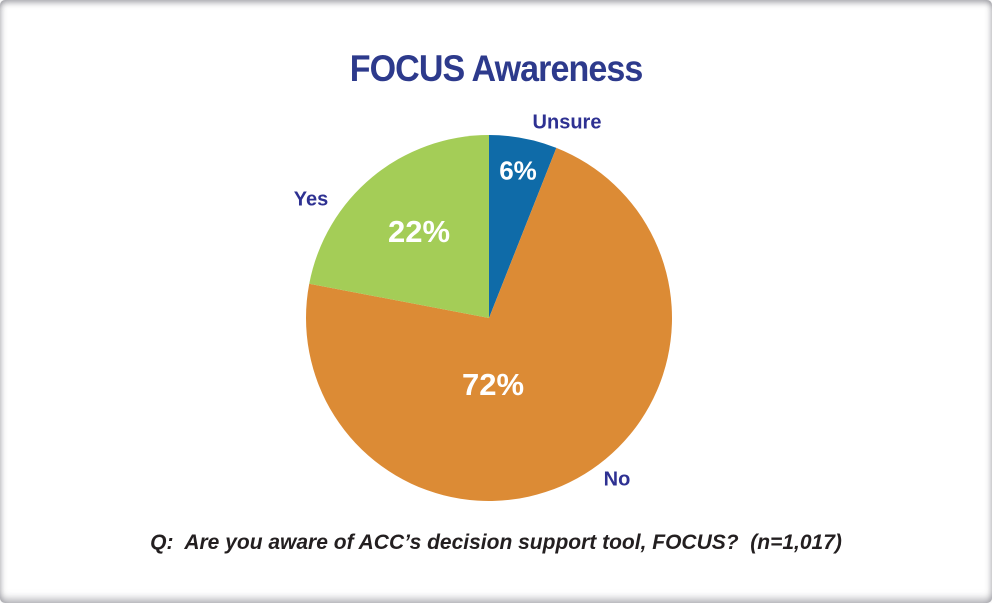  Describe the element at coordinates (523, 226) in the screenshot. I see `pie-slice-unsure` at that location.